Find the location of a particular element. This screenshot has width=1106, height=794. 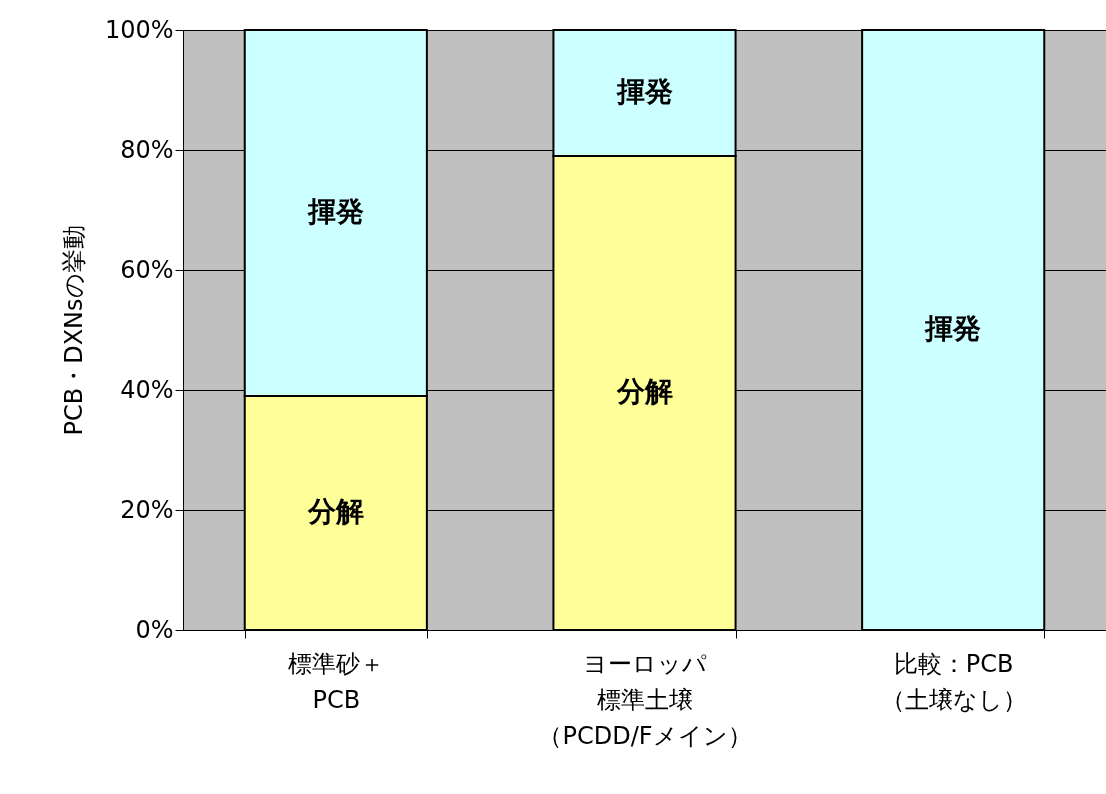

x-tick-label: 標準砂＋ PCB is located at coordinates (336, 681).